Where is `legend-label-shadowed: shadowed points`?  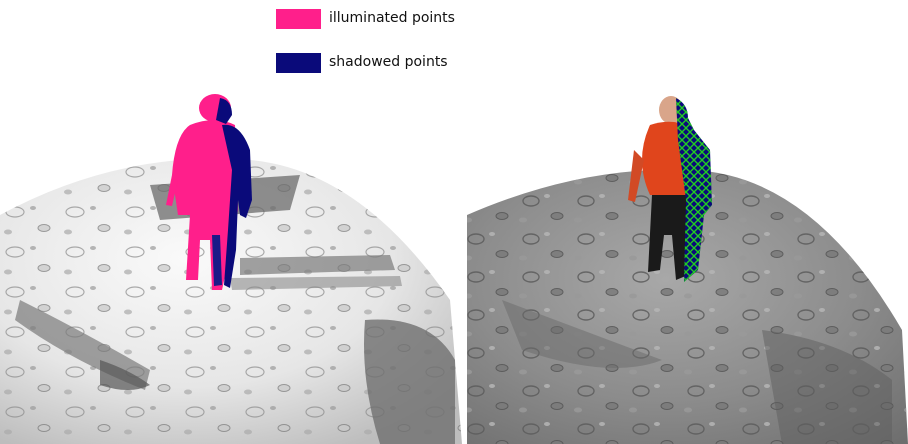
legend-label-shadowed: shadowed points is located at coordinates (388, 62).